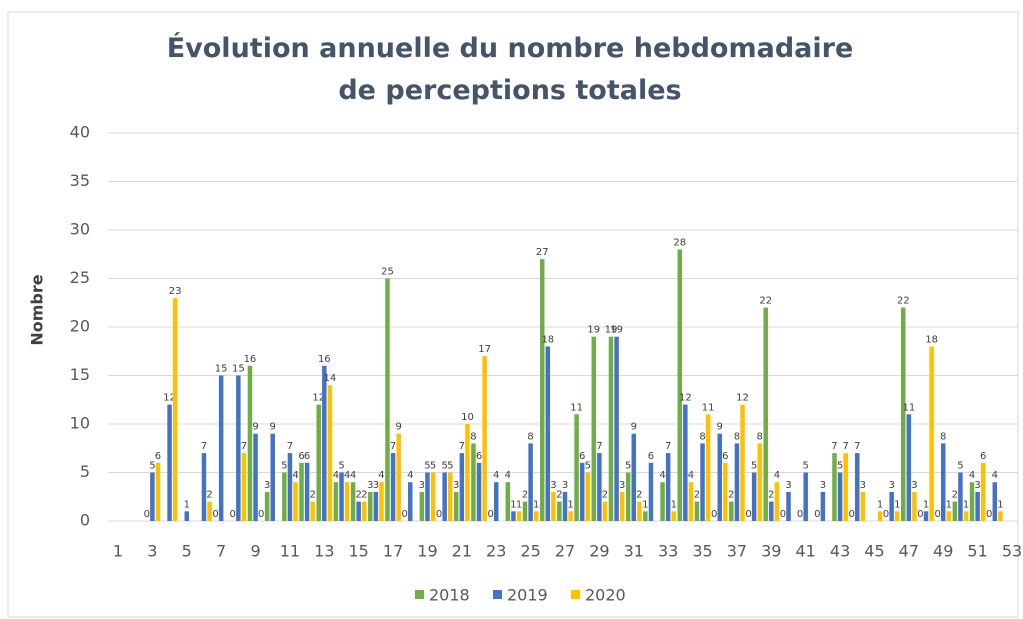 This screenshot has height=619, width=1023. What do you see at coordinates (593, 330) in the screenshot?
I see `data-label: 19` at bounding box center [593, 330].